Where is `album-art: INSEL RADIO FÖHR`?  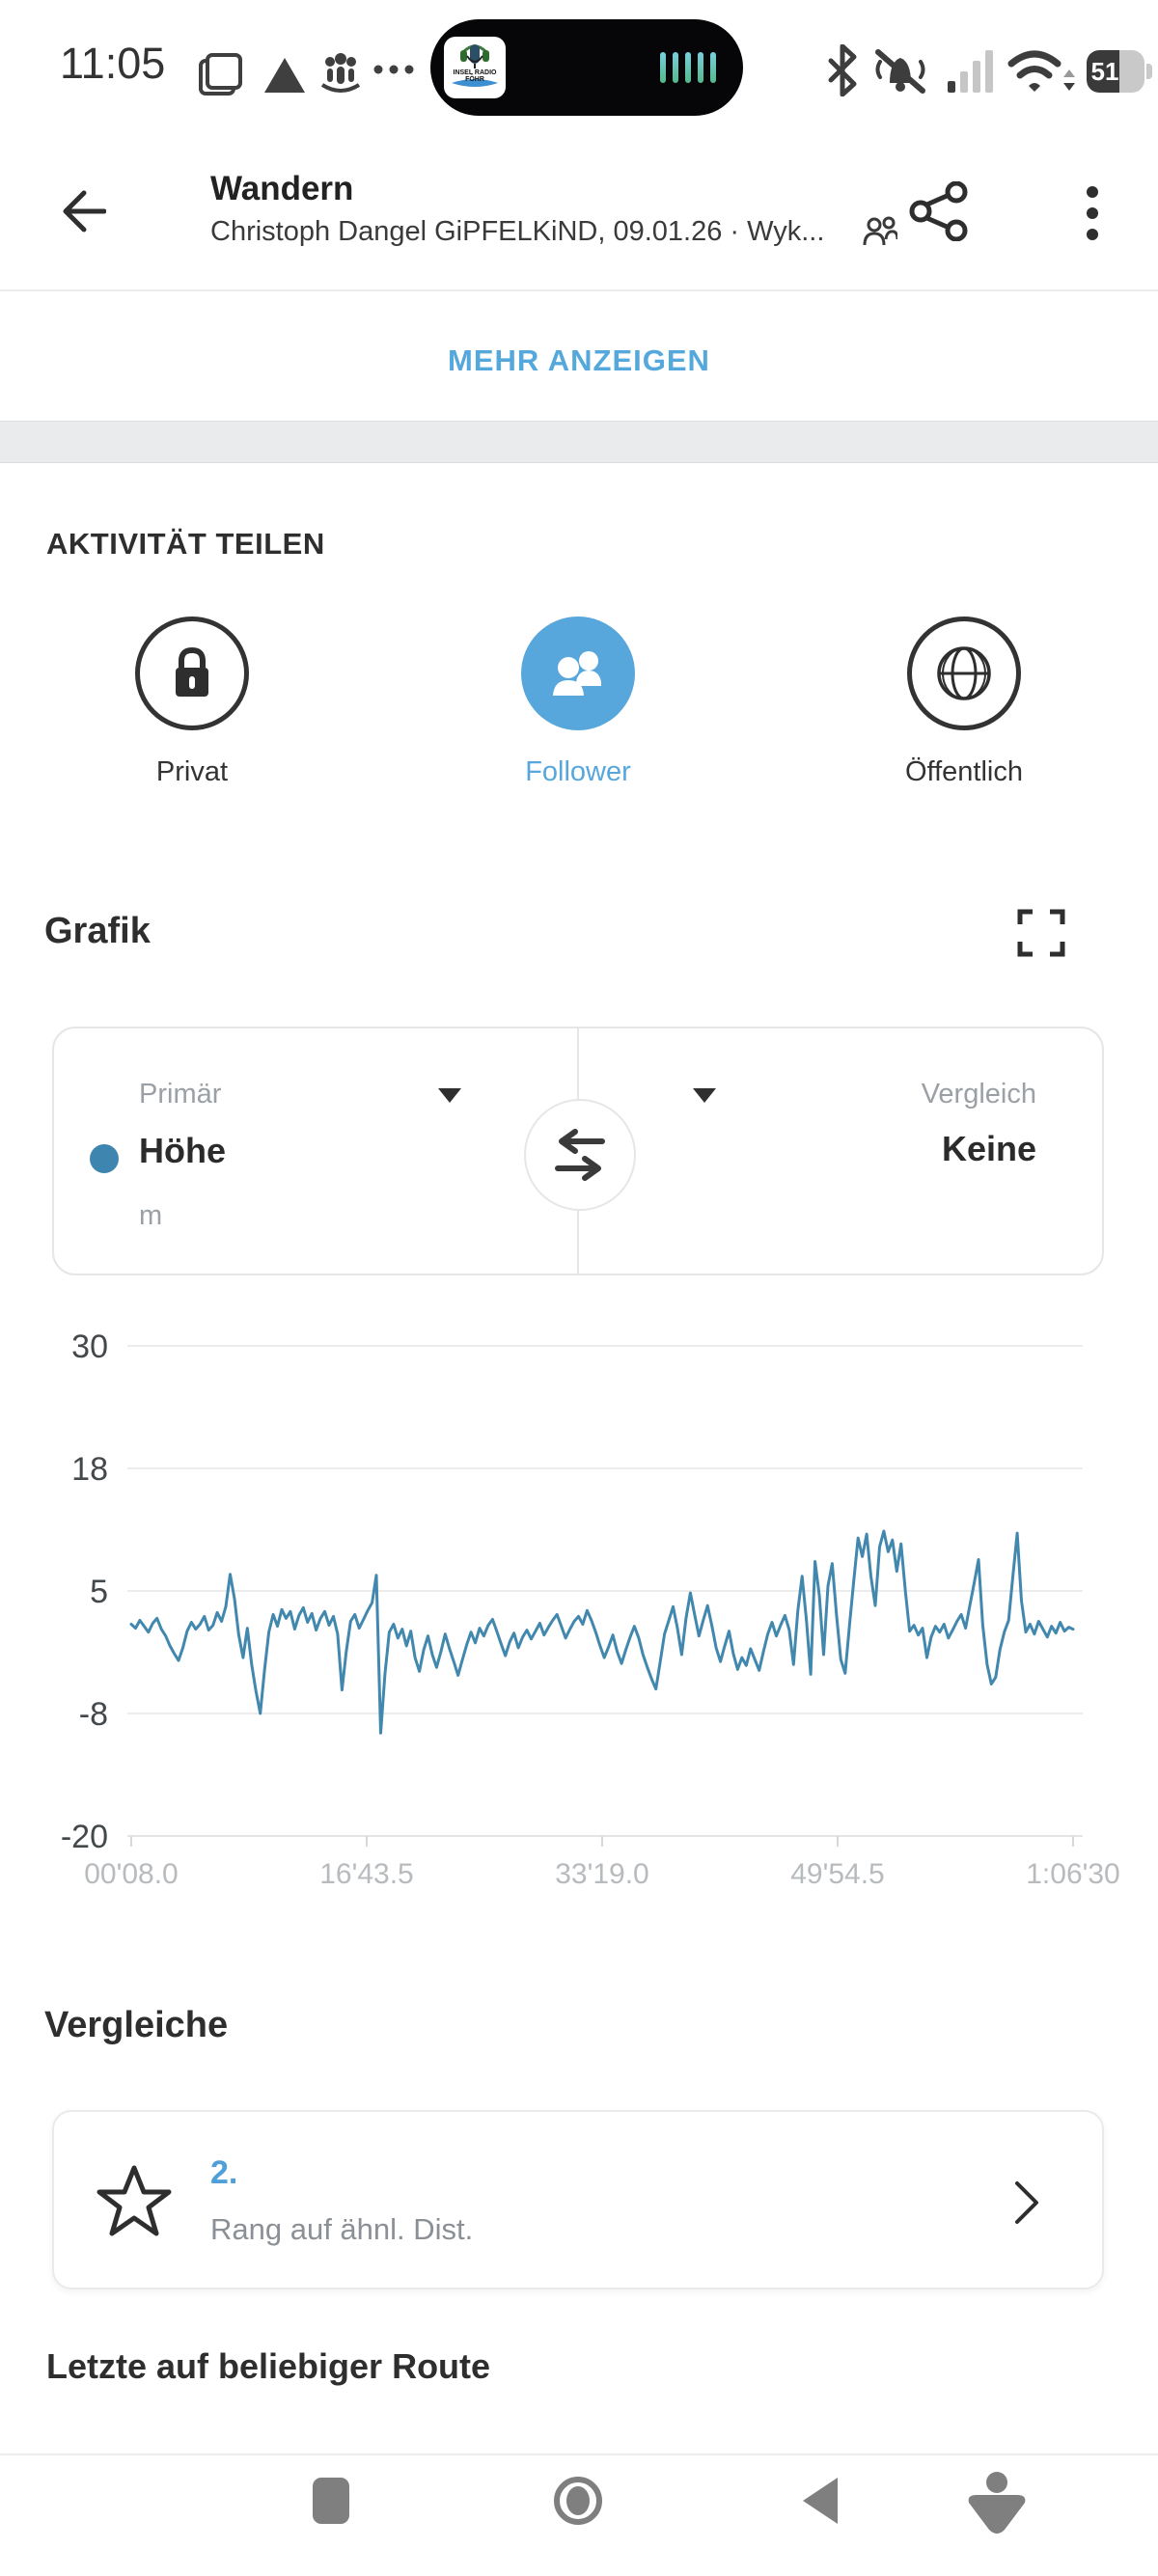 album-art: INSEL RADIO FÖHR is located at coordinates (475, 67).